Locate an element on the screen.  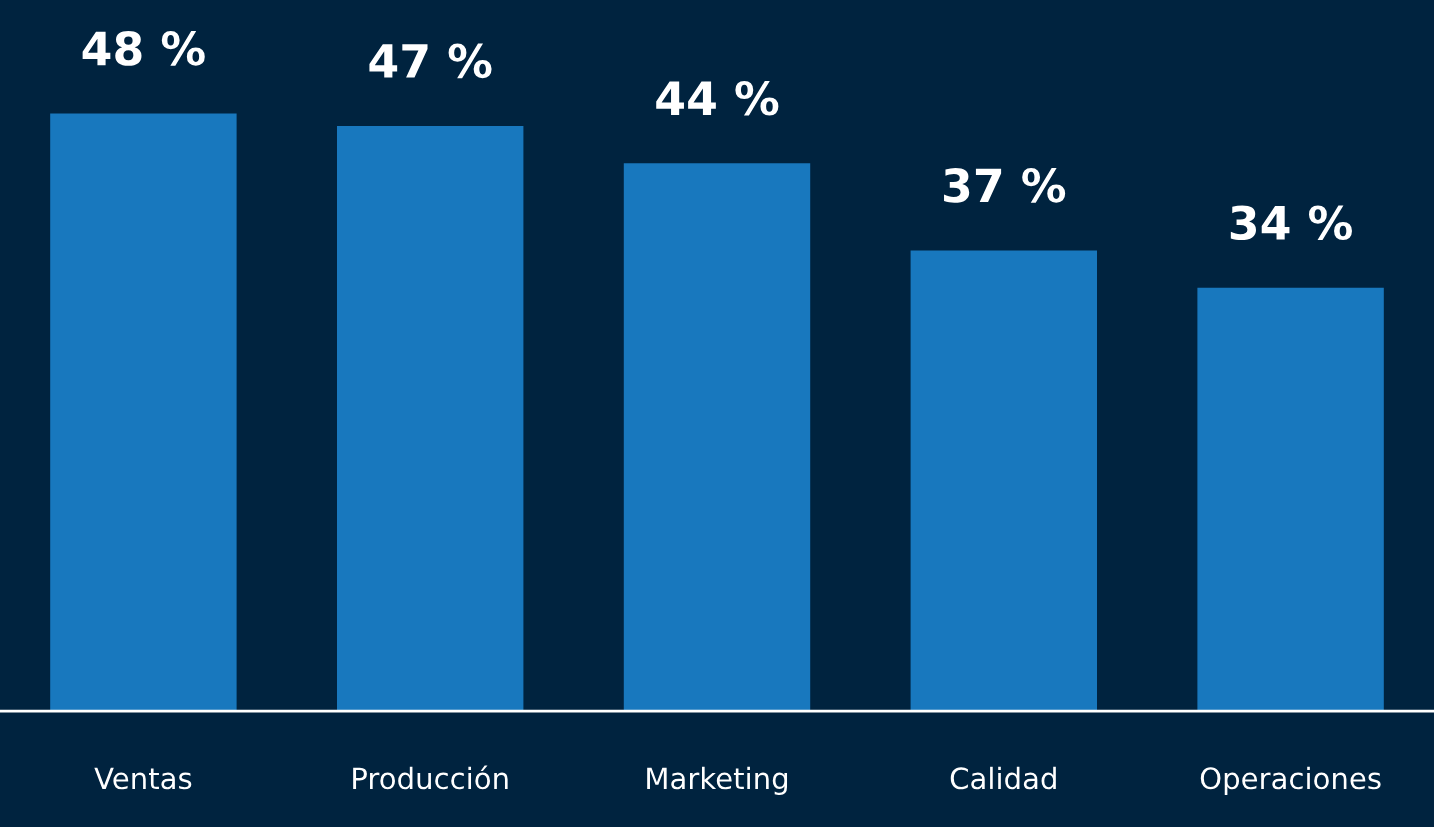
x-tick-label: Producción is located at coordinates (430, 777).